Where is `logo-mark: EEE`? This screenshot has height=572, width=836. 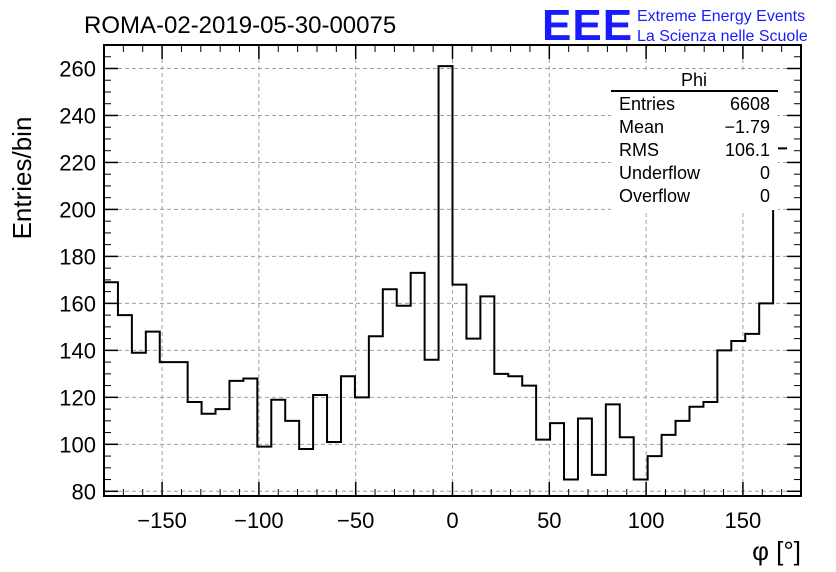
logo-mark: EEE is located at coordinates (587, 25).